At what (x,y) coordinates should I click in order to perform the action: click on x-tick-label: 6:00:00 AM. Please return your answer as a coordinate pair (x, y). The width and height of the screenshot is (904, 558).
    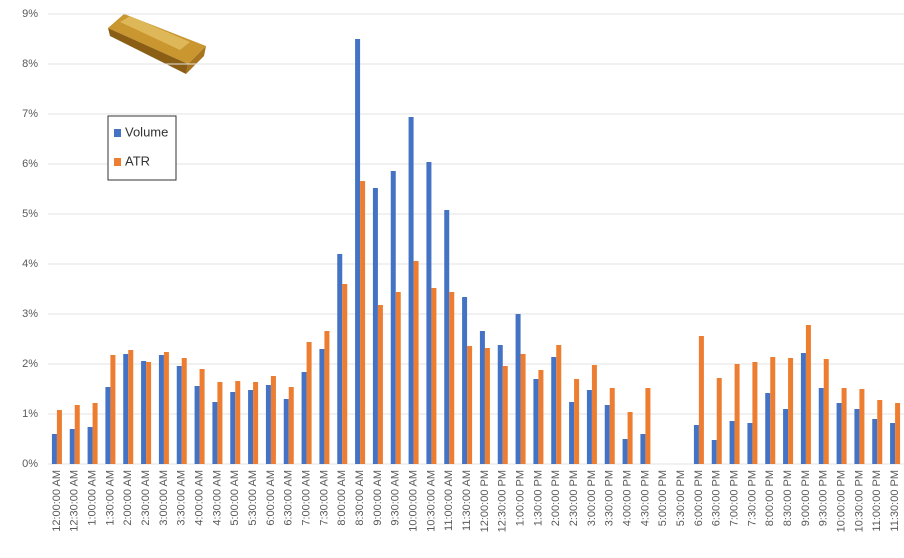
    Looking at the image, I should click on (271, 498).